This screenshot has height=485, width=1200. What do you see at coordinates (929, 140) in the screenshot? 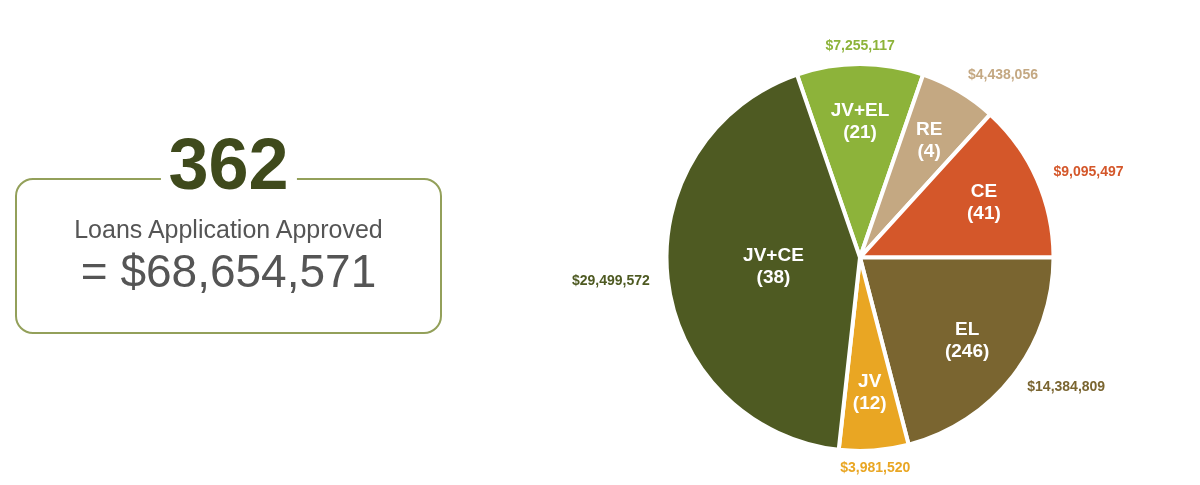
I see `slice-label: RE (4)` at bounding box center [929, 140].